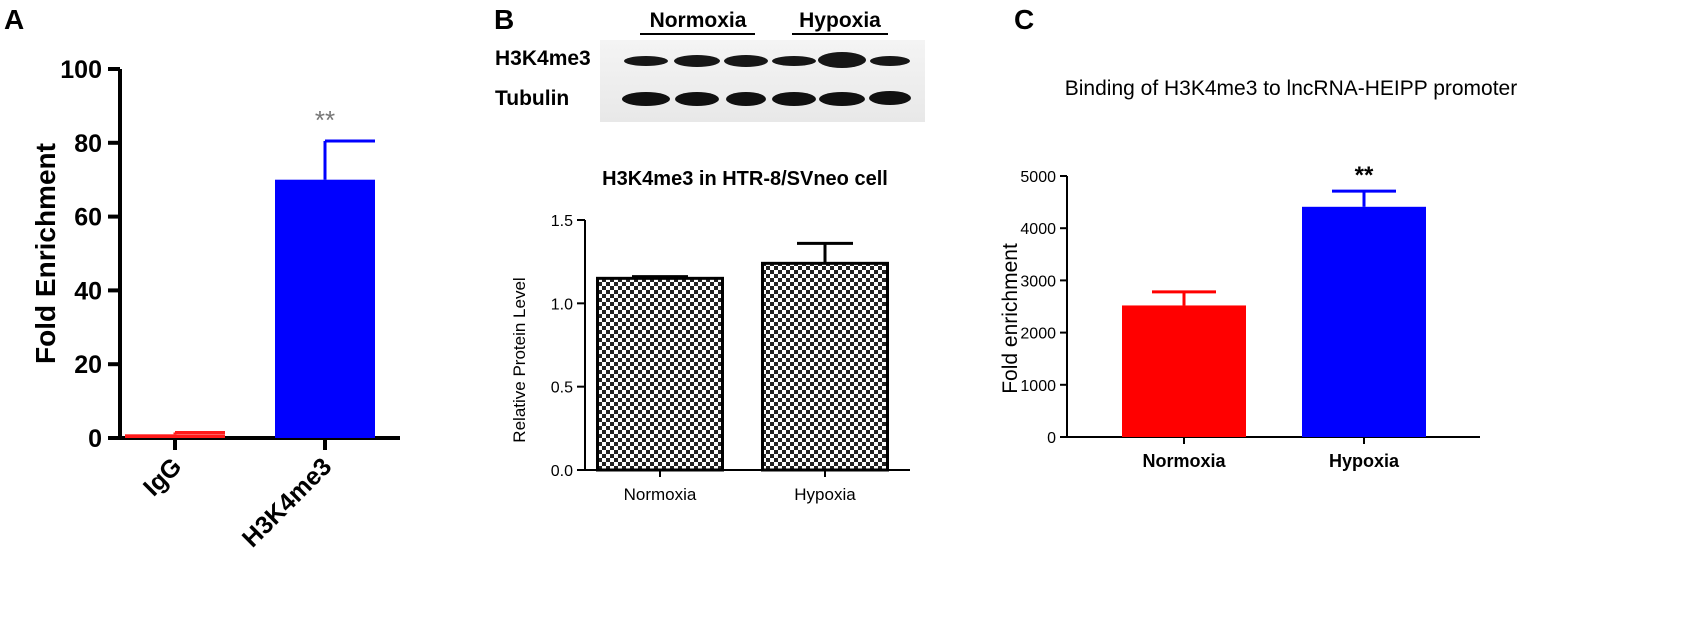 Image resolution: width=1690 pixels, height=618 pixels. What do you see at coordinates (562, 304) in the screenshot?
I see `y-tick-label: 1.0` at bounding box center [562, 304].